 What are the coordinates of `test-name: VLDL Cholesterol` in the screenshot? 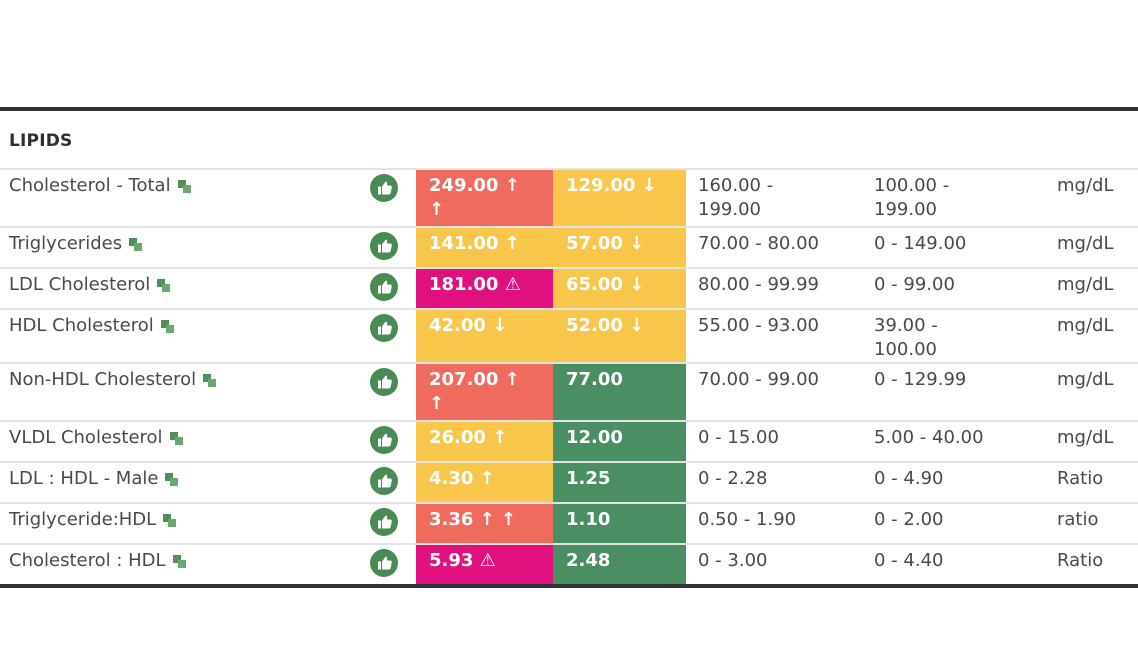 It's located at (86, 437).